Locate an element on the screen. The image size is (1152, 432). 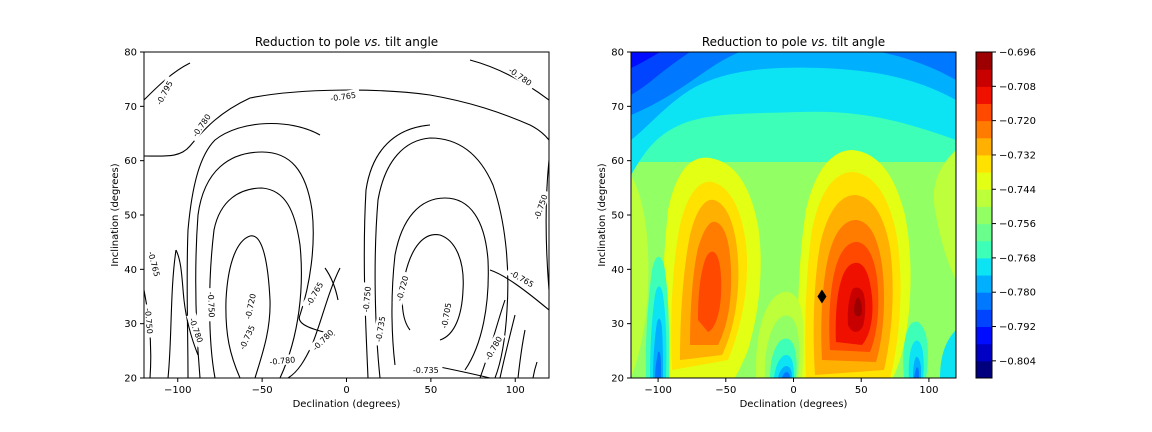
contour-label-text: -0.780 is located at coordinates (282, 361).